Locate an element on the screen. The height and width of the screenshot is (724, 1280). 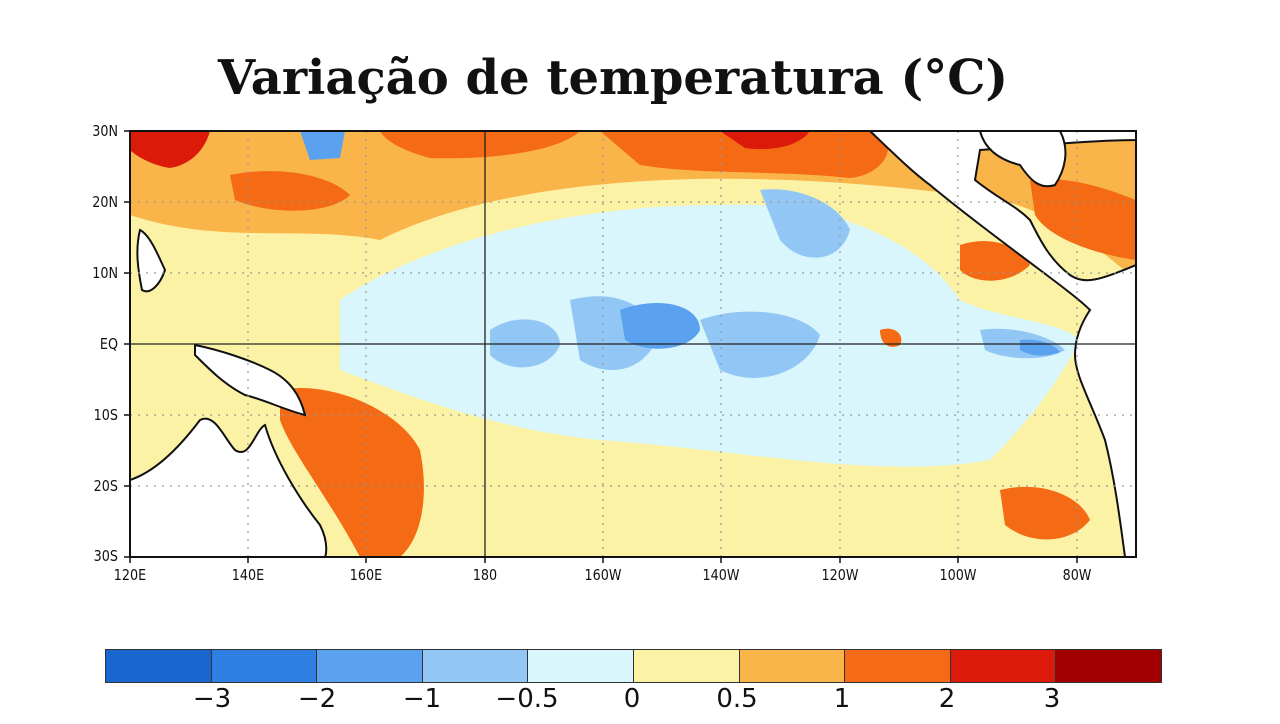
lon-label-120e: 120E is located at coordinates (130, 575).